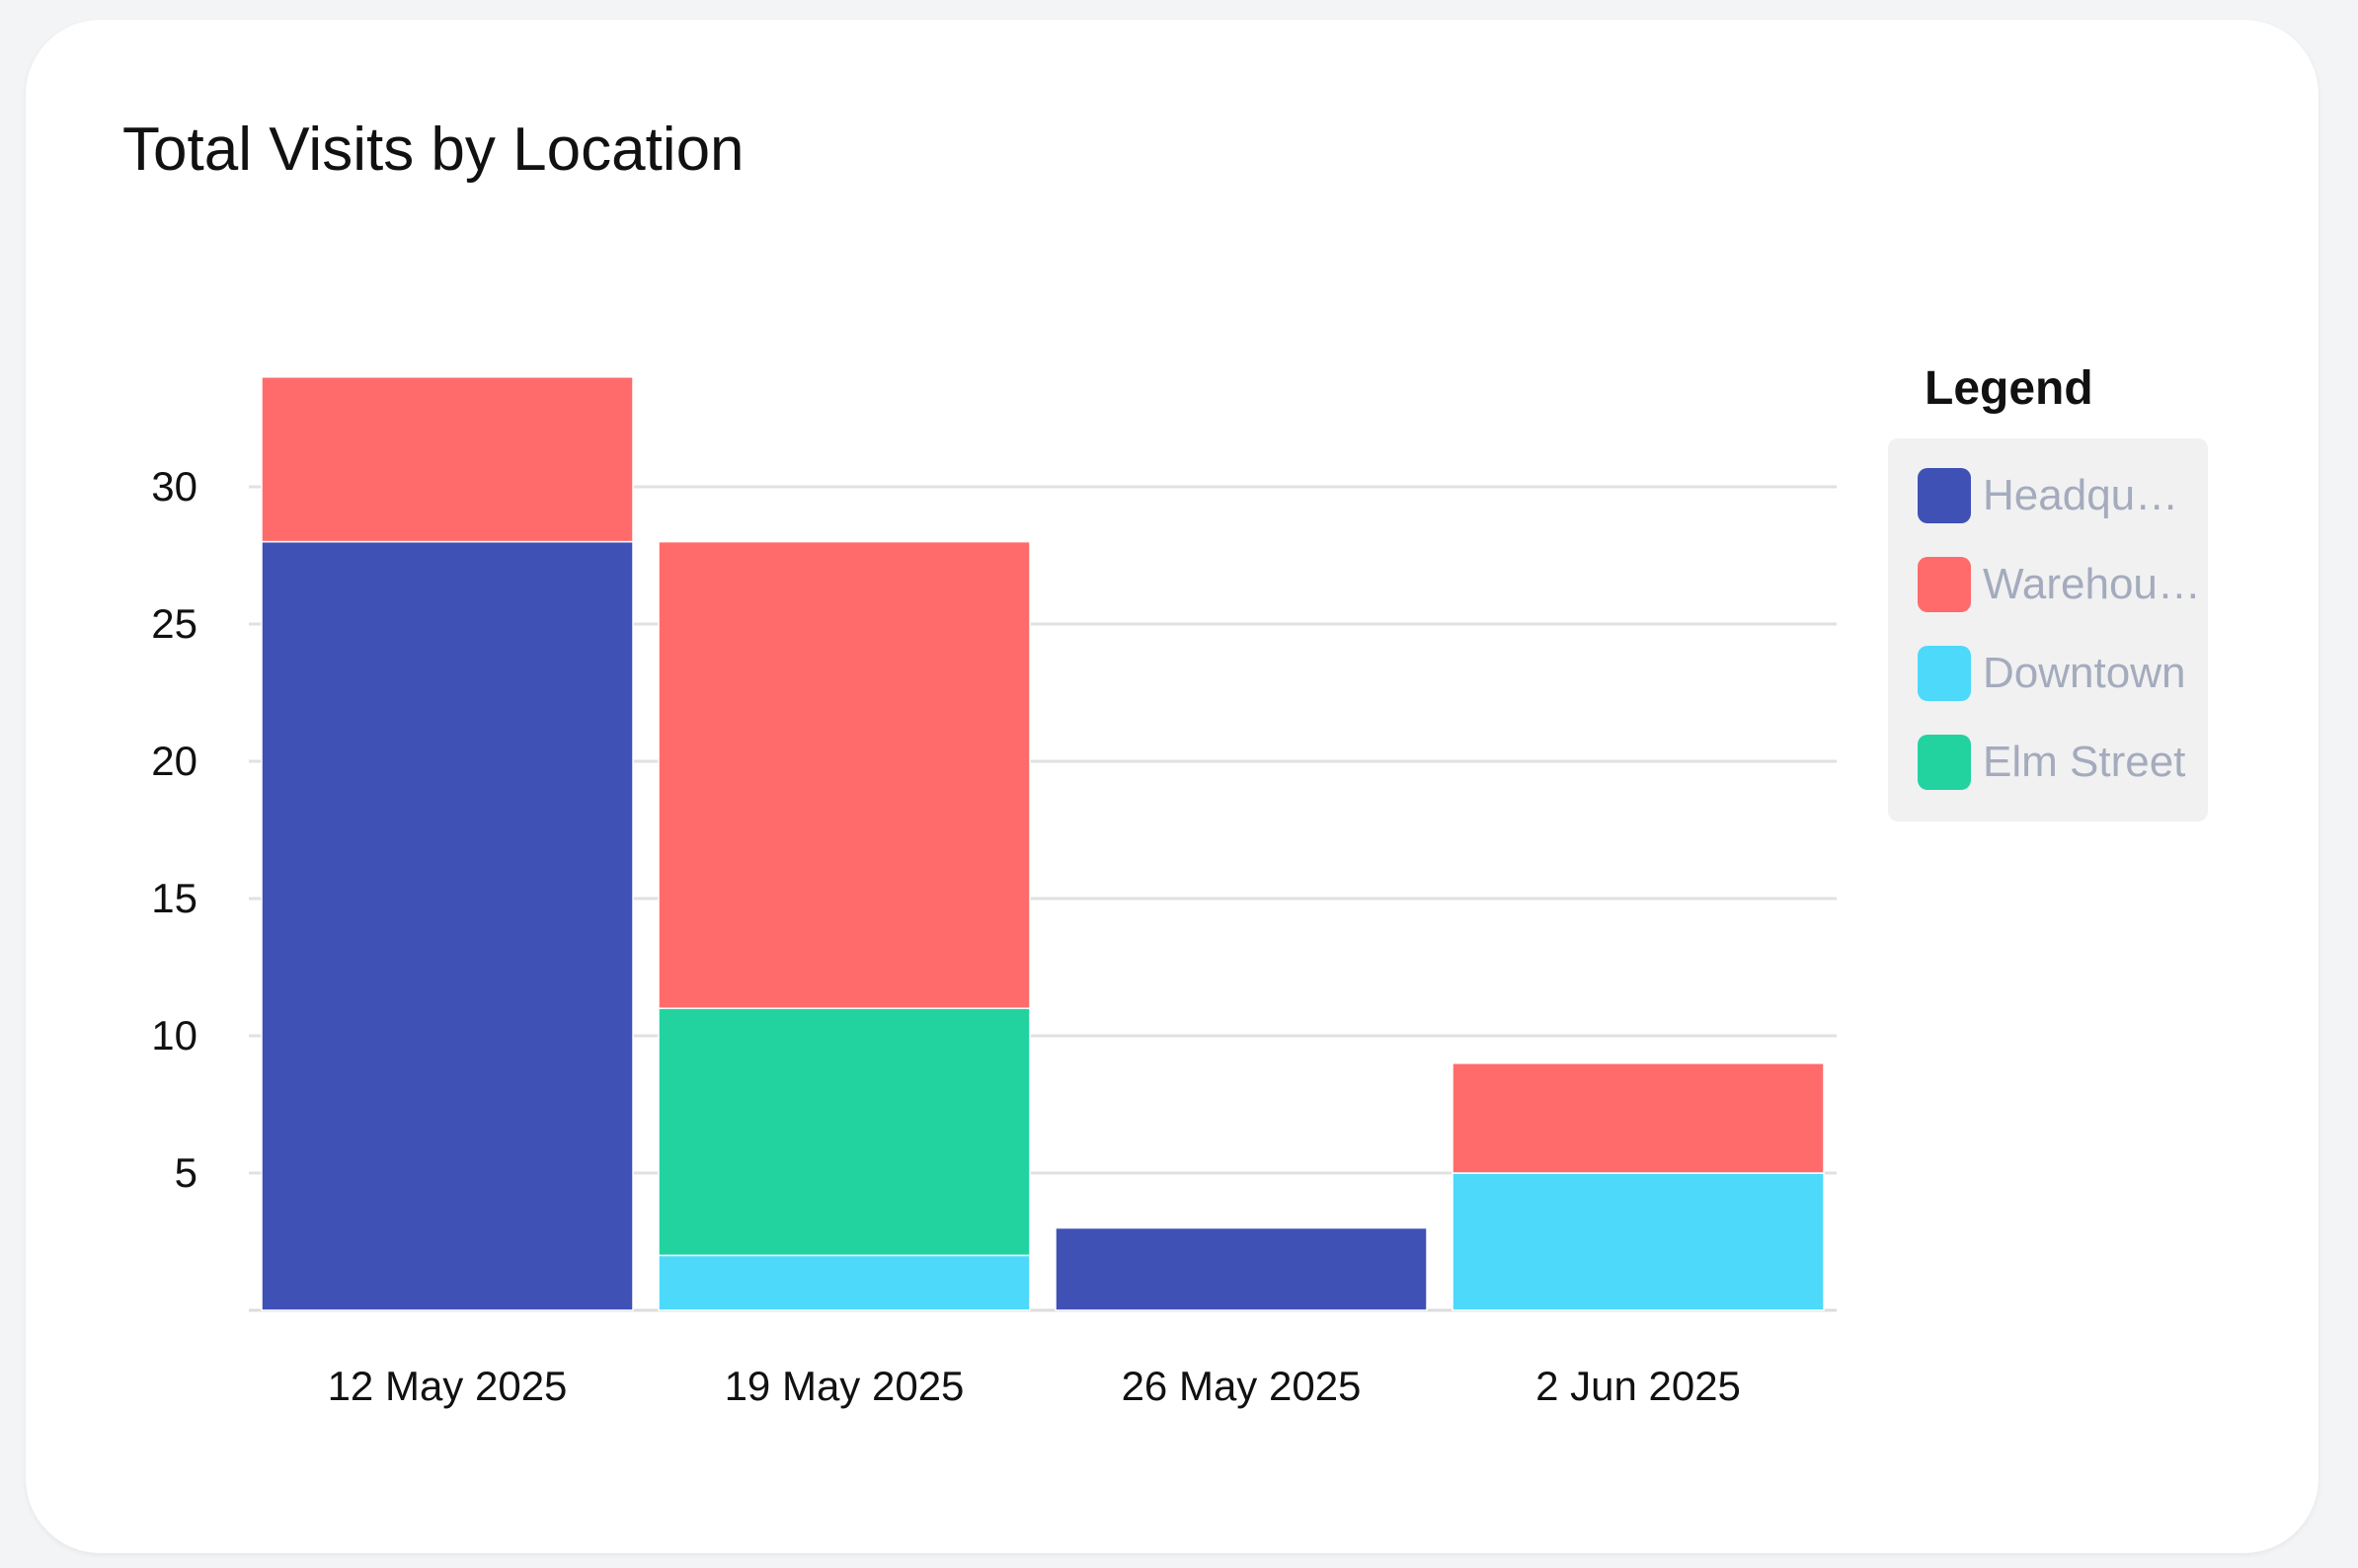 This screenshot has height=1568, width=2358. I want to click on x-tick-label: 2 Jun 2025, so click(1638, 1386).